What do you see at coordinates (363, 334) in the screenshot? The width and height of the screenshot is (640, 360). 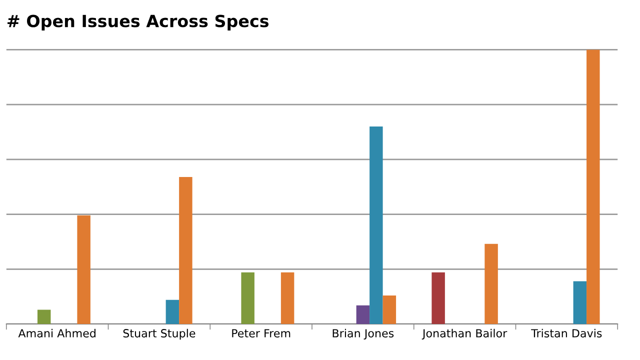 I see `x-tick-label: Brian Jones` at bounding box center [363, 334].